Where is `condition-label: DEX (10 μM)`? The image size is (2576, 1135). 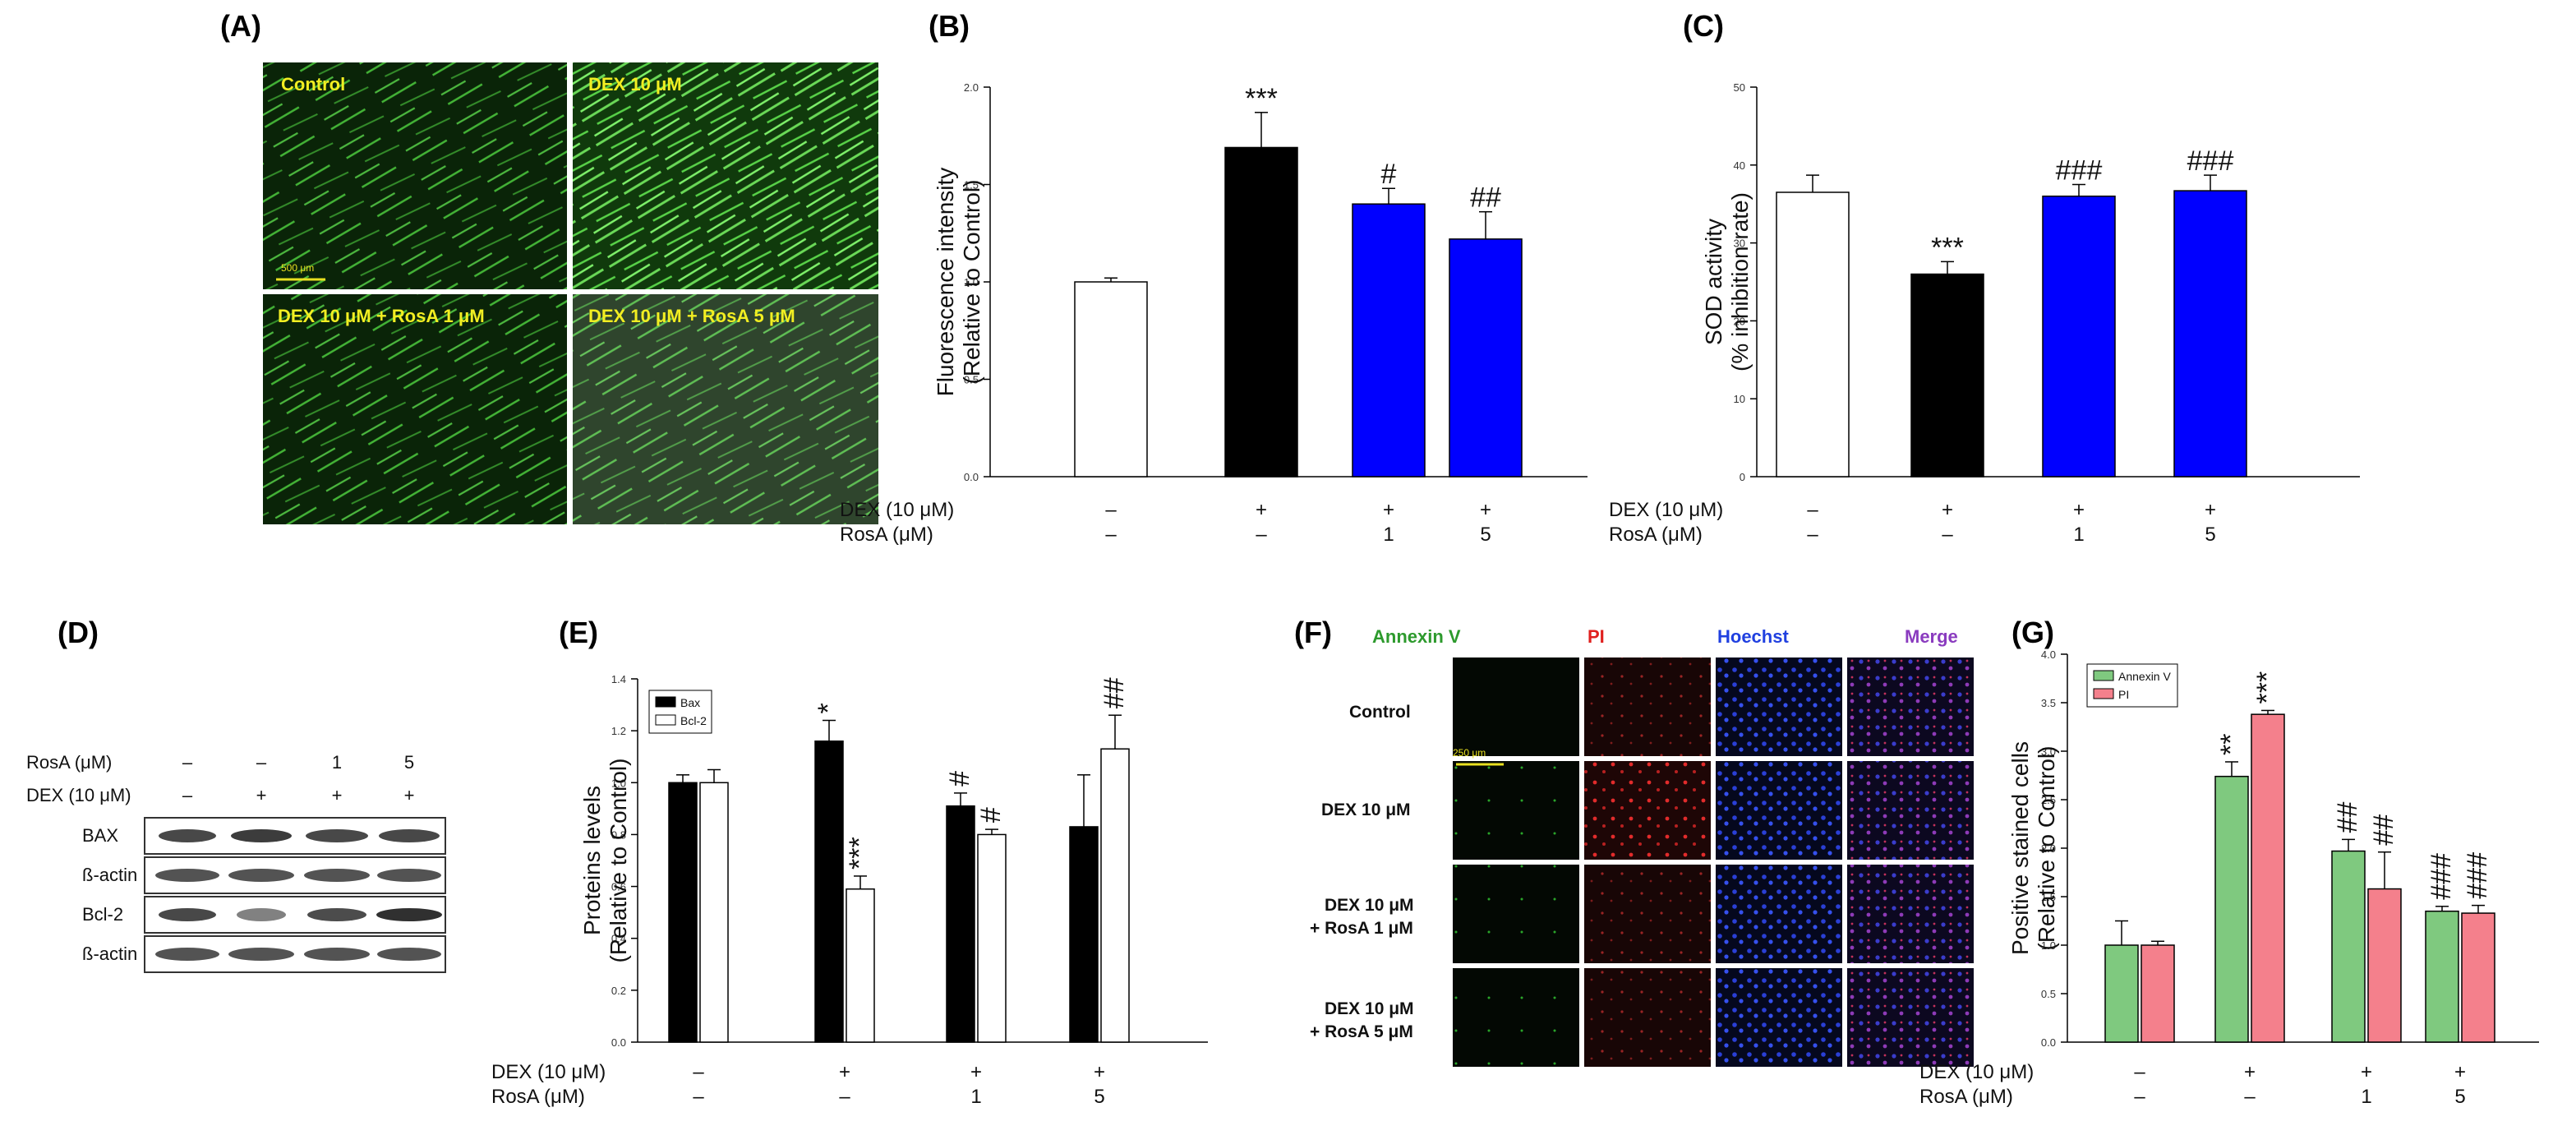 condition-label: DEX (10 μM) is located at coordinates (897, 510).